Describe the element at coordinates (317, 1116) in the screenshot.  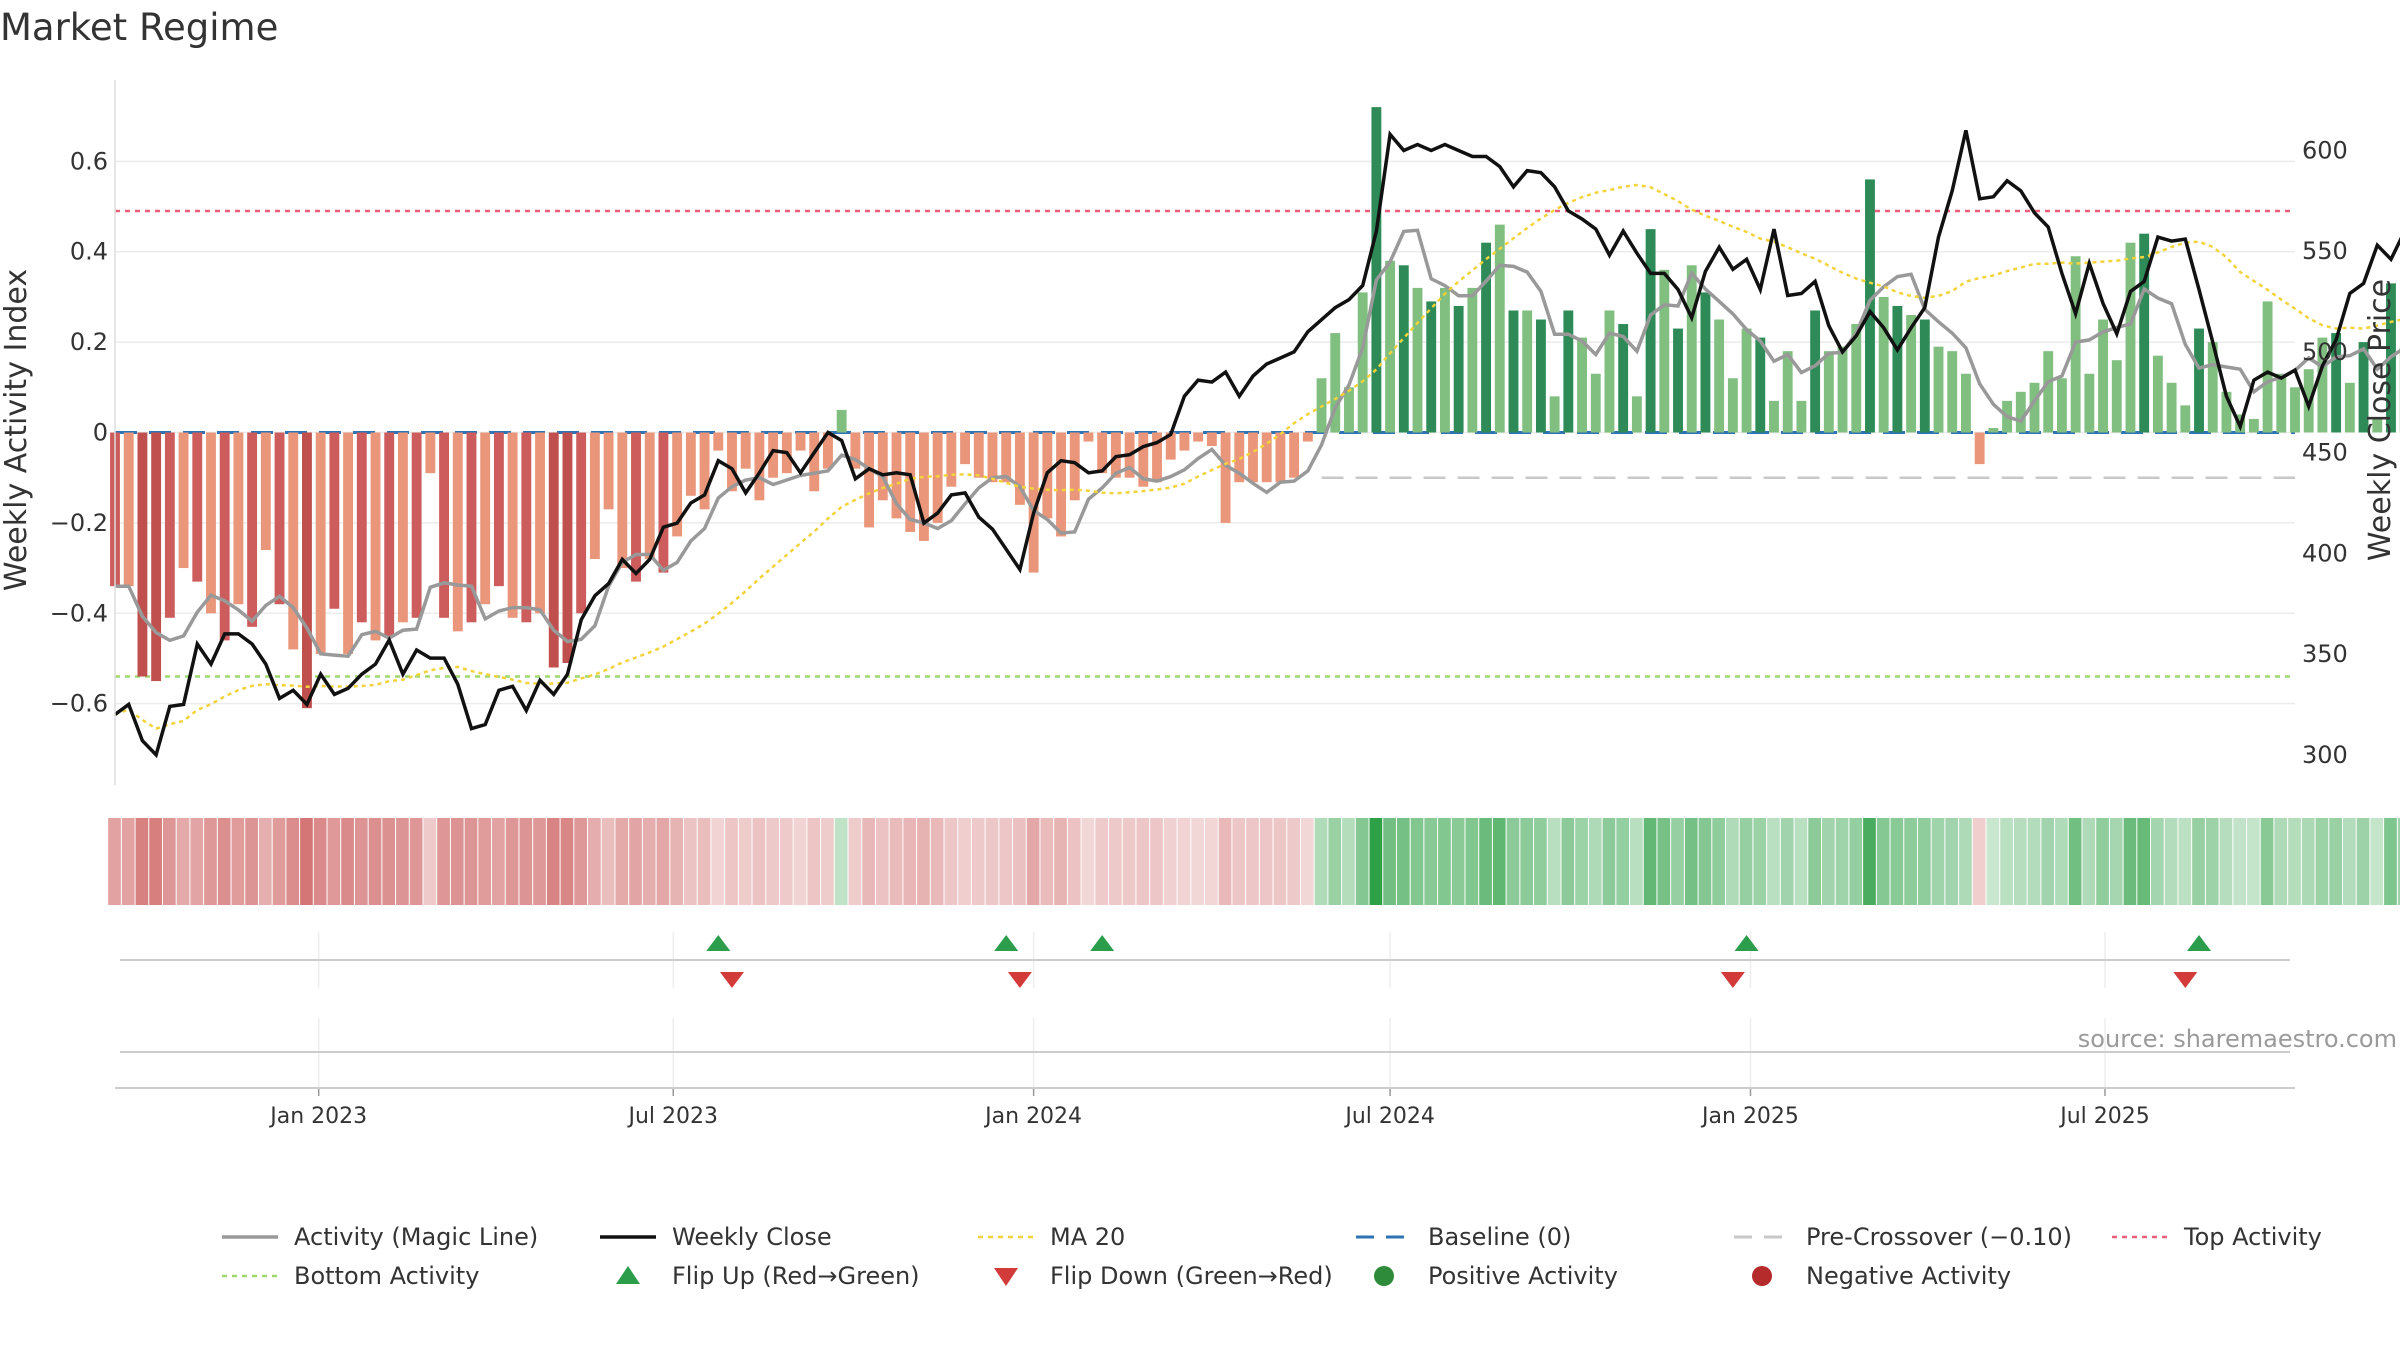
I see `x-tick-label: Jan 2023` at that location.